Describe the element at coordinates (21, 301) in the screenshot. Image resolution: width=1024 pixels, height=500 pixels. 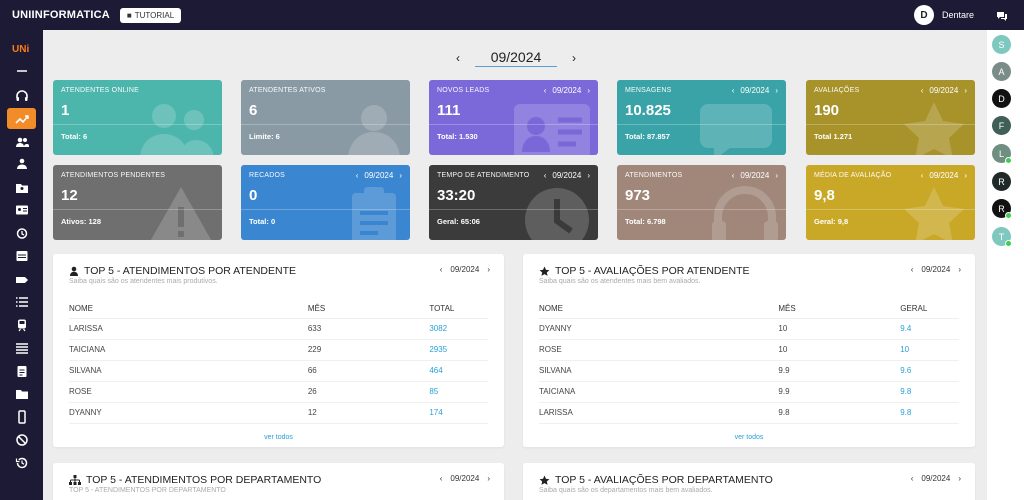
I see `sidebar-item-list` at that location.